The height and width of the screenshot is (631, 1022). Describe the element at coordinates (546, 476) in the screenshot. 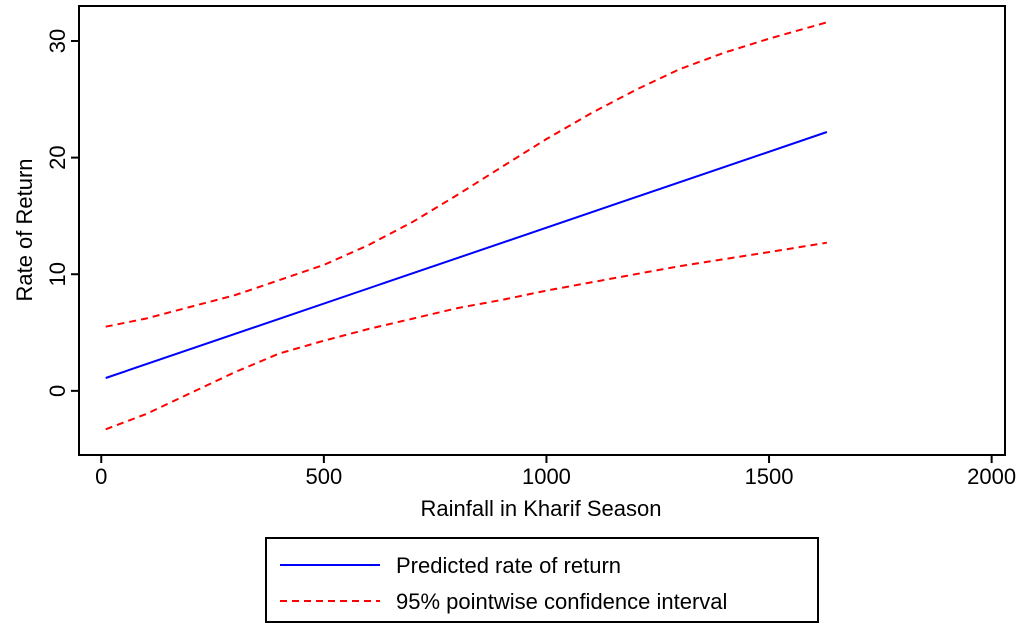

I see `x-tick-label: 1000` at that location.